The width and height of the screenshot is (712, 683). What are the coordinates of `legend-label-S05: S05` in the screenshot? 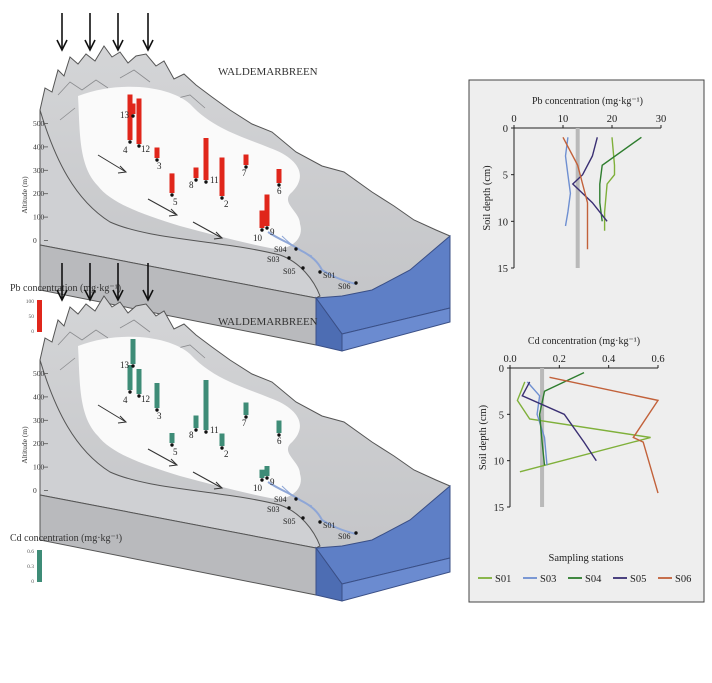 It's located at (638, 579).